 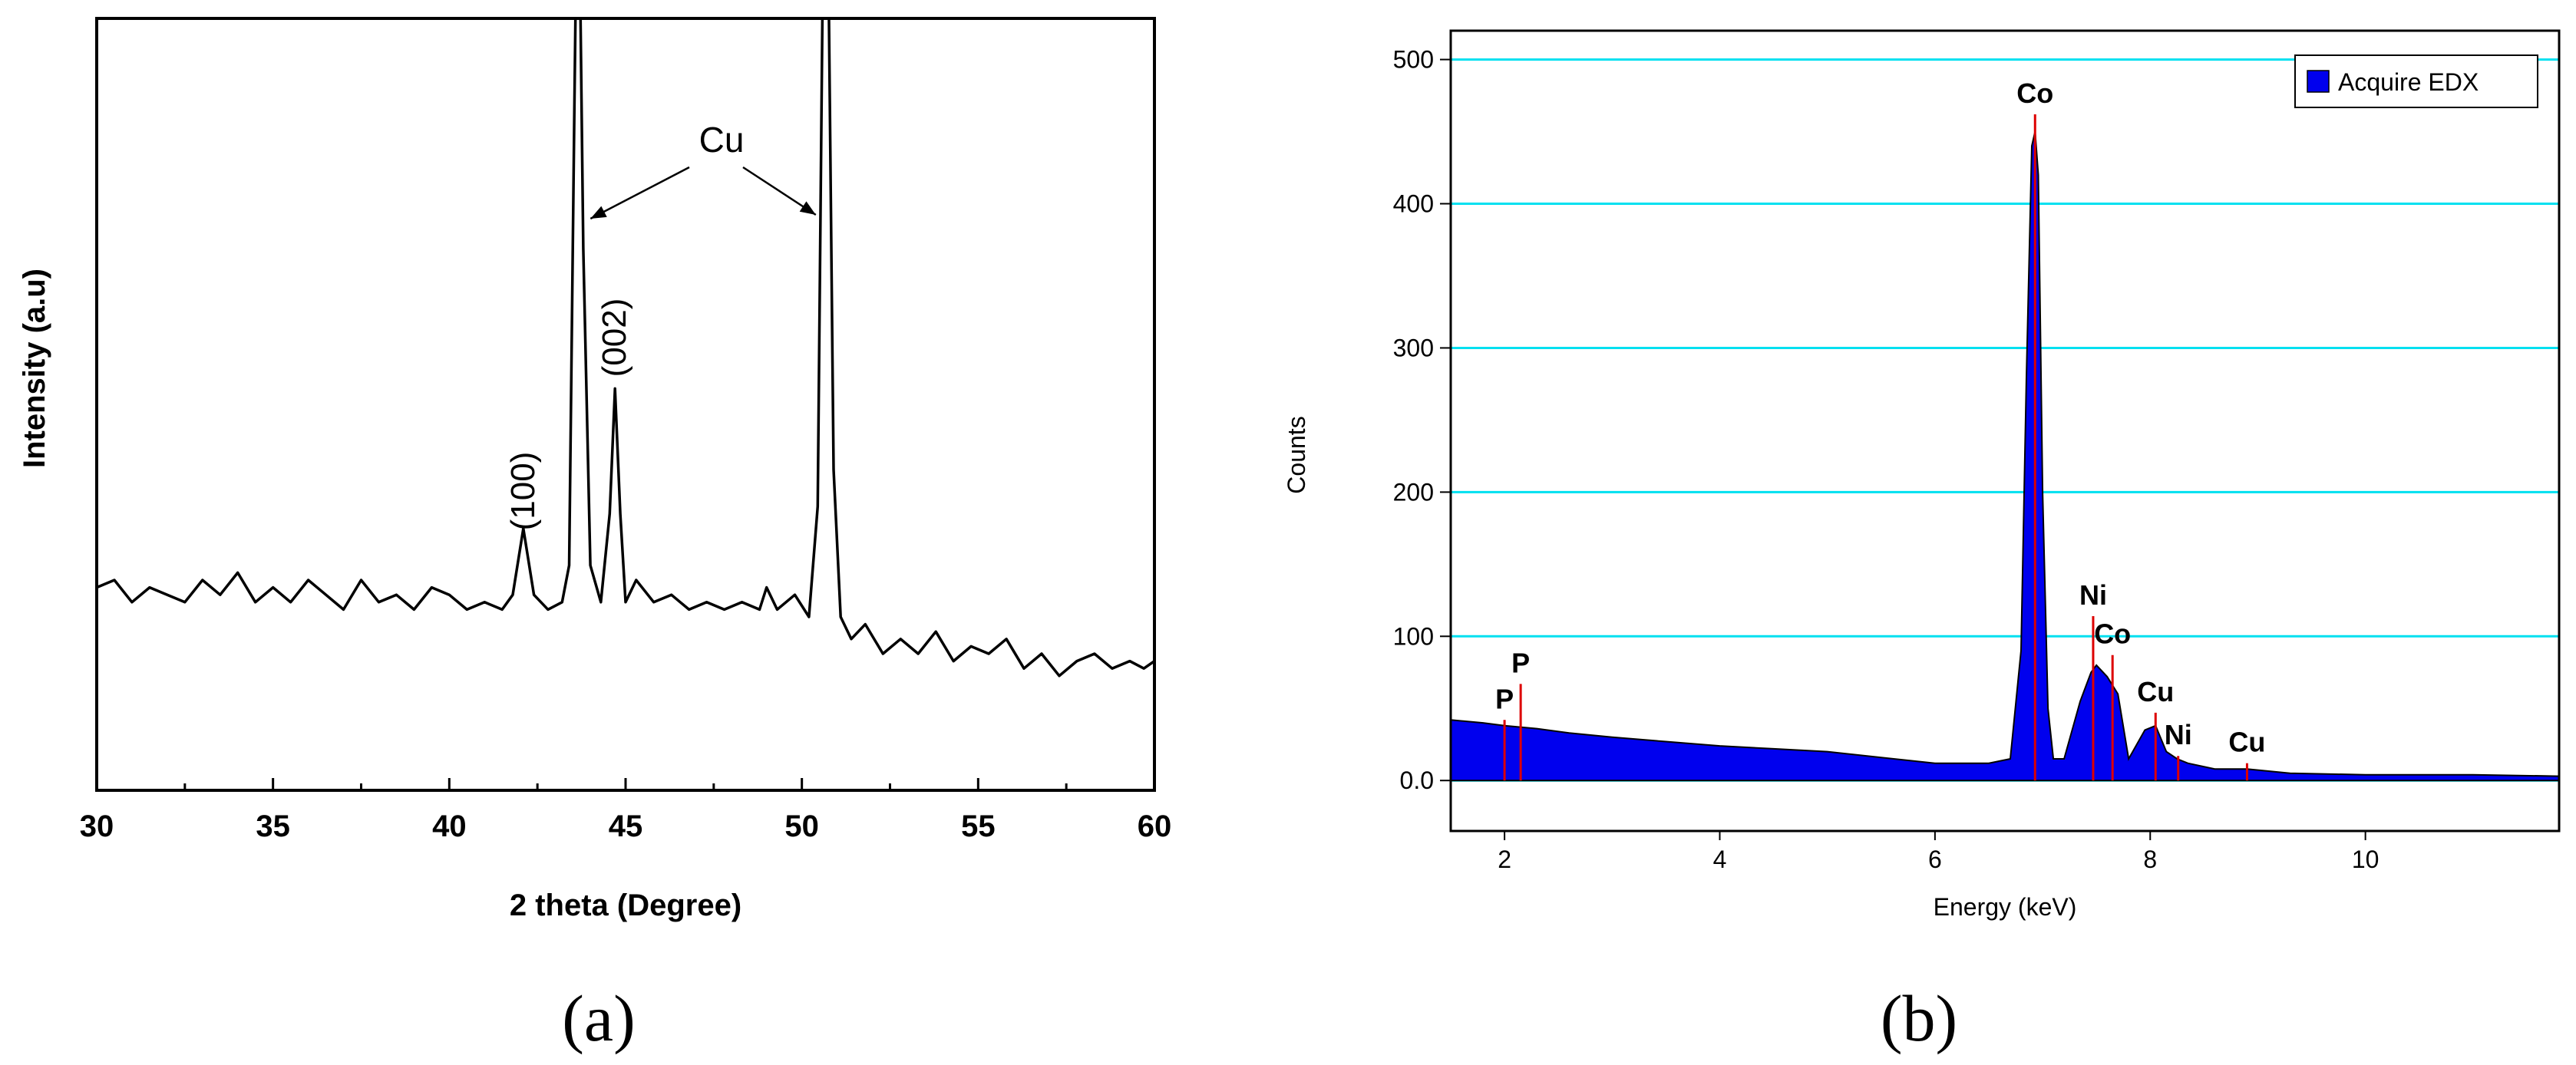 I want to click on xrd-y-axis-label: Intensity (a.u), so click(x=34, y=368).